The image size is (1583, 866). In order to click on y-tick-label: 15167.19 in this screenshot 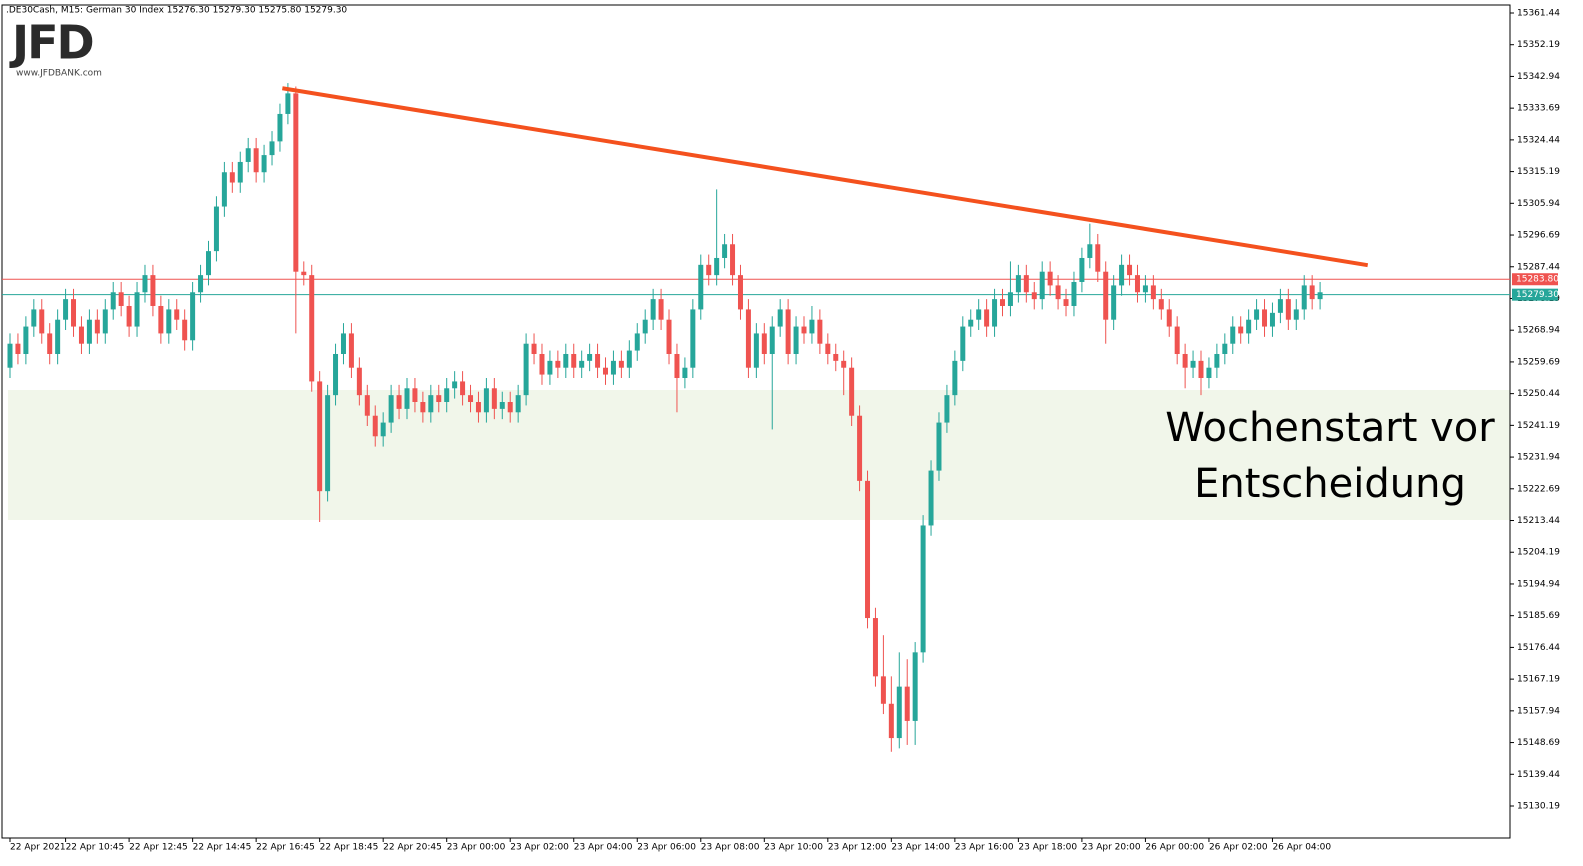, I will do `click(1538, 680)`.